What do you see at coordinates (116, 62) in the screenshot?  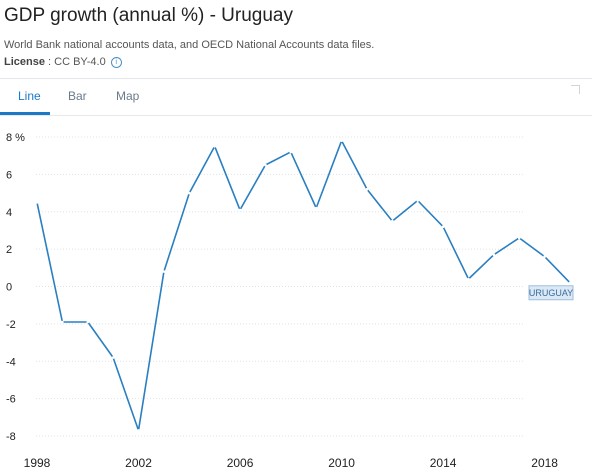 I see `info-icon: i` at bounding box center [116, 62].